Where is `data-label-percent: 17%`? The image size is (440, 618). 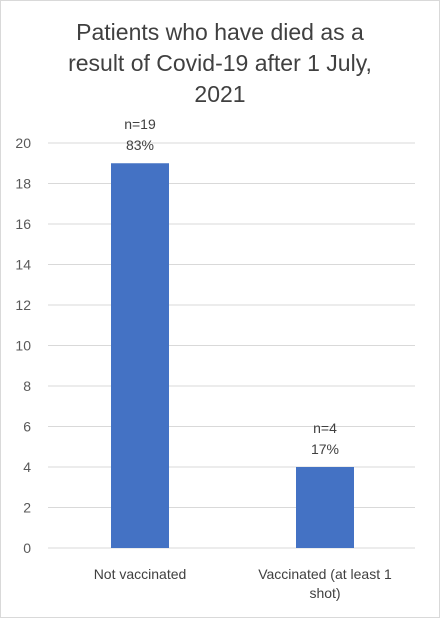
data-label-percent: 17% is located at coordinates (325, 449).